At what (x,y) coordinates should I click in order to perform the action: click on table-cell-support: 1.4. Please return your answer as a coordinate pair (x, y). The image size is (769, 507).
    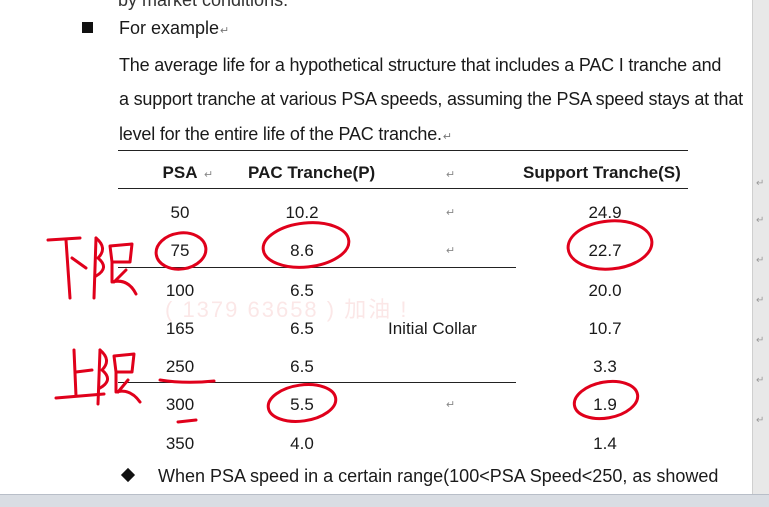
    Looking at the image, I should click on (605, 443).